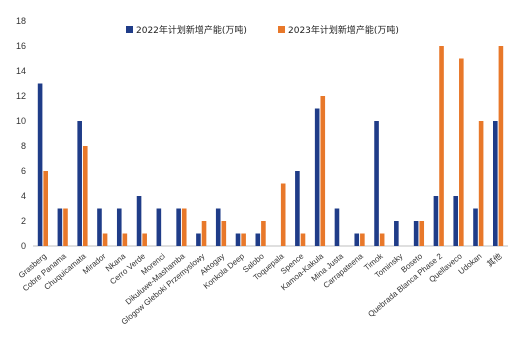 The height and width of the screenshot is (354, 508). What do you see at coordinates (21, 96) in the screenshot?
I see `y-tick-label: 12` at bounding box center [21, 96].